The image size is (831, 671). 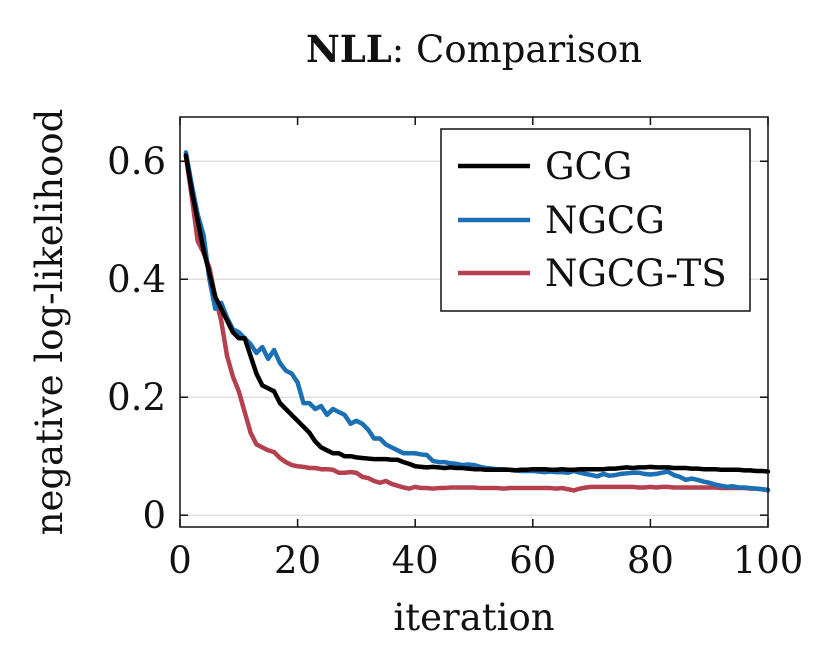 What do you see at coordinates (136, 279) in the screenshot?
I see `y-tick-label-2: 0.4` at bounding box center [136, 279].